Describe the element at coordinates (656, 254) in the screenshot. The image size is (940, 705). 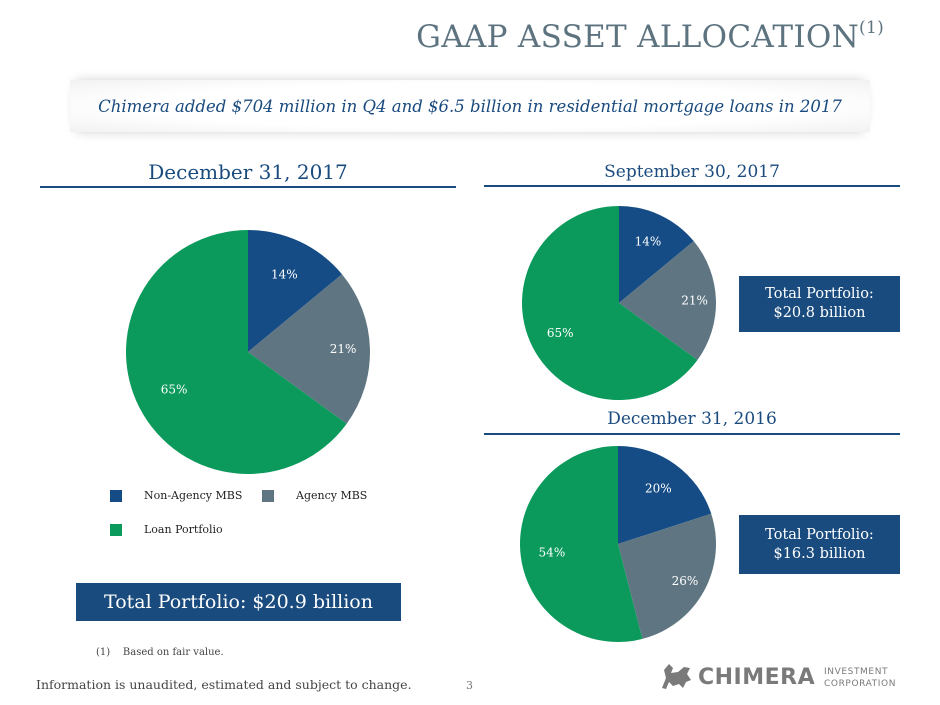
I see `pie-slice-non-agency-sep-2017` at that location.